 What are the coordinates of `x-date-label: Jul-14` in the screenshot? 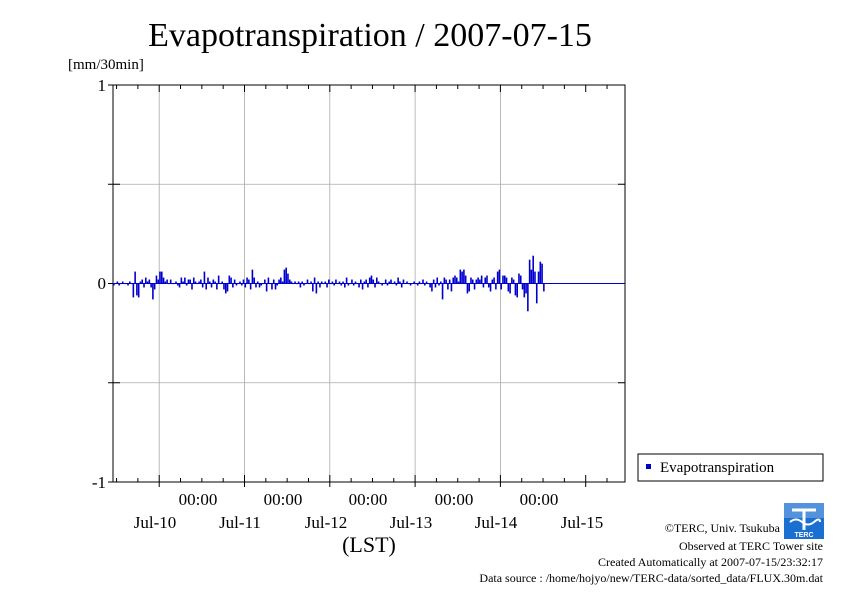 It's located at (496, 522).